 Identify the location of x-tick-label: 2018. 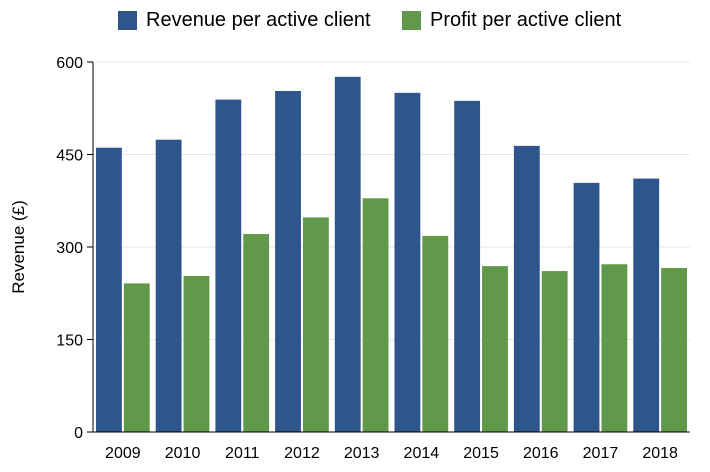
(660, 453).